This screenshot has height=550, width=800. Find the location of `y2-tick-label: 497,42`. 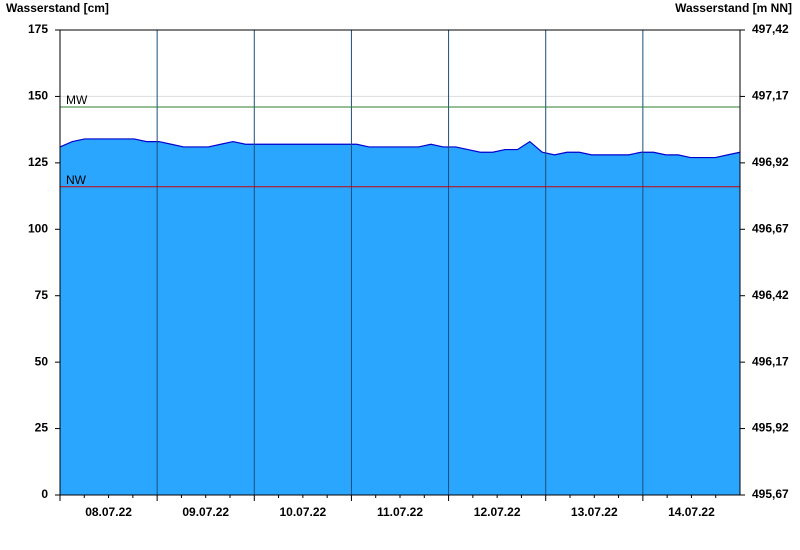

y2-tick-label: 497,42 is located at coordinates (770, 29).